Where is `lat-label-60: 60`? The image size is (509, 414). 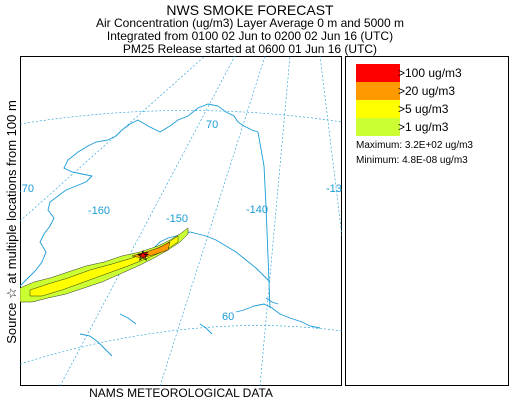
lat-label-60: 60 is located at coordinates (228, 317).